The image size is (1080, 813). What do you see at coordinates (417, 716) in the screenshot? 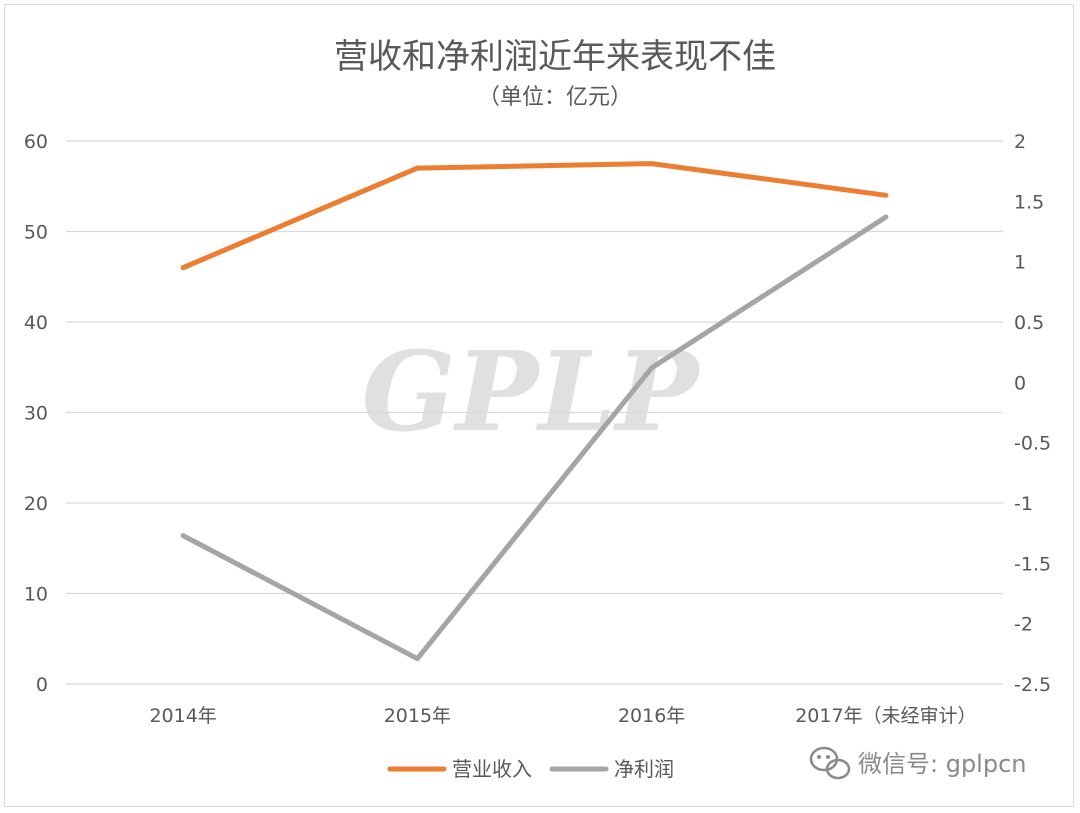
I see `x-tick-label: 2015年` at bounding box center [417, 716].